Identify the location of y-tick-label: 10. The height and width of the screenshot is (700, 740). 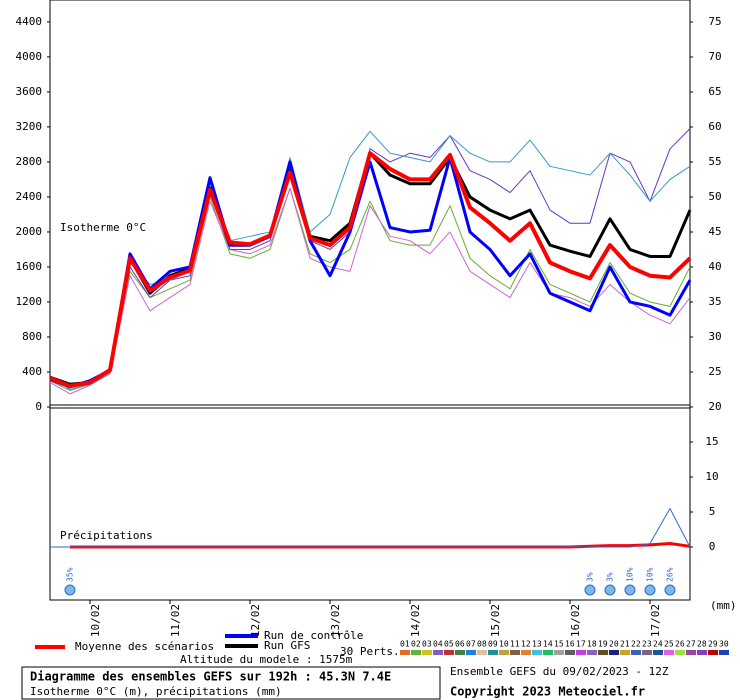
(711, 476).